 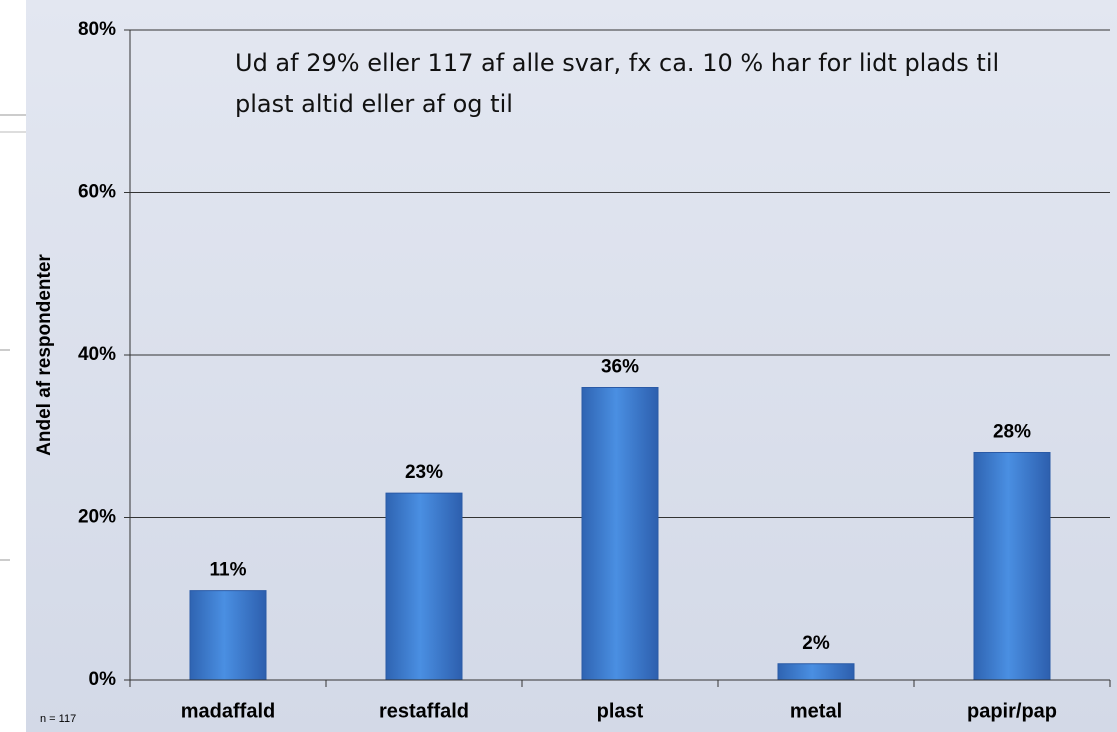 What do you see at coordinates (424, 711) in the screenshot?
I see `x-tick-label: restaffald` at bounding box center [424, 711].